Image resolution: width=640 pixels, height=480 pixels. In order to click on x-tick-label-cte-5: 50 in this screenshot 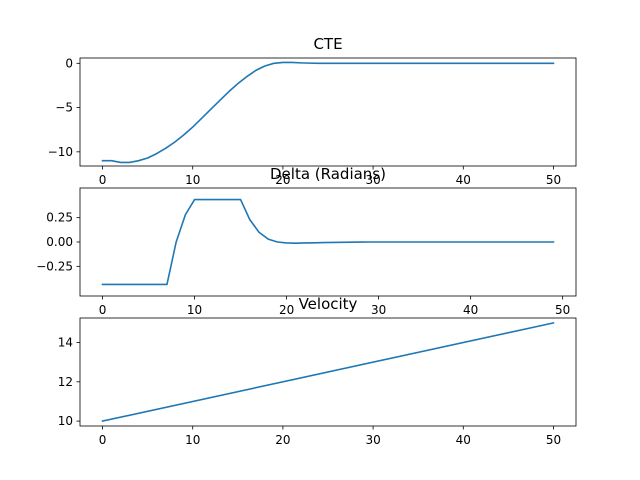, I will do `click(553, 180)`.